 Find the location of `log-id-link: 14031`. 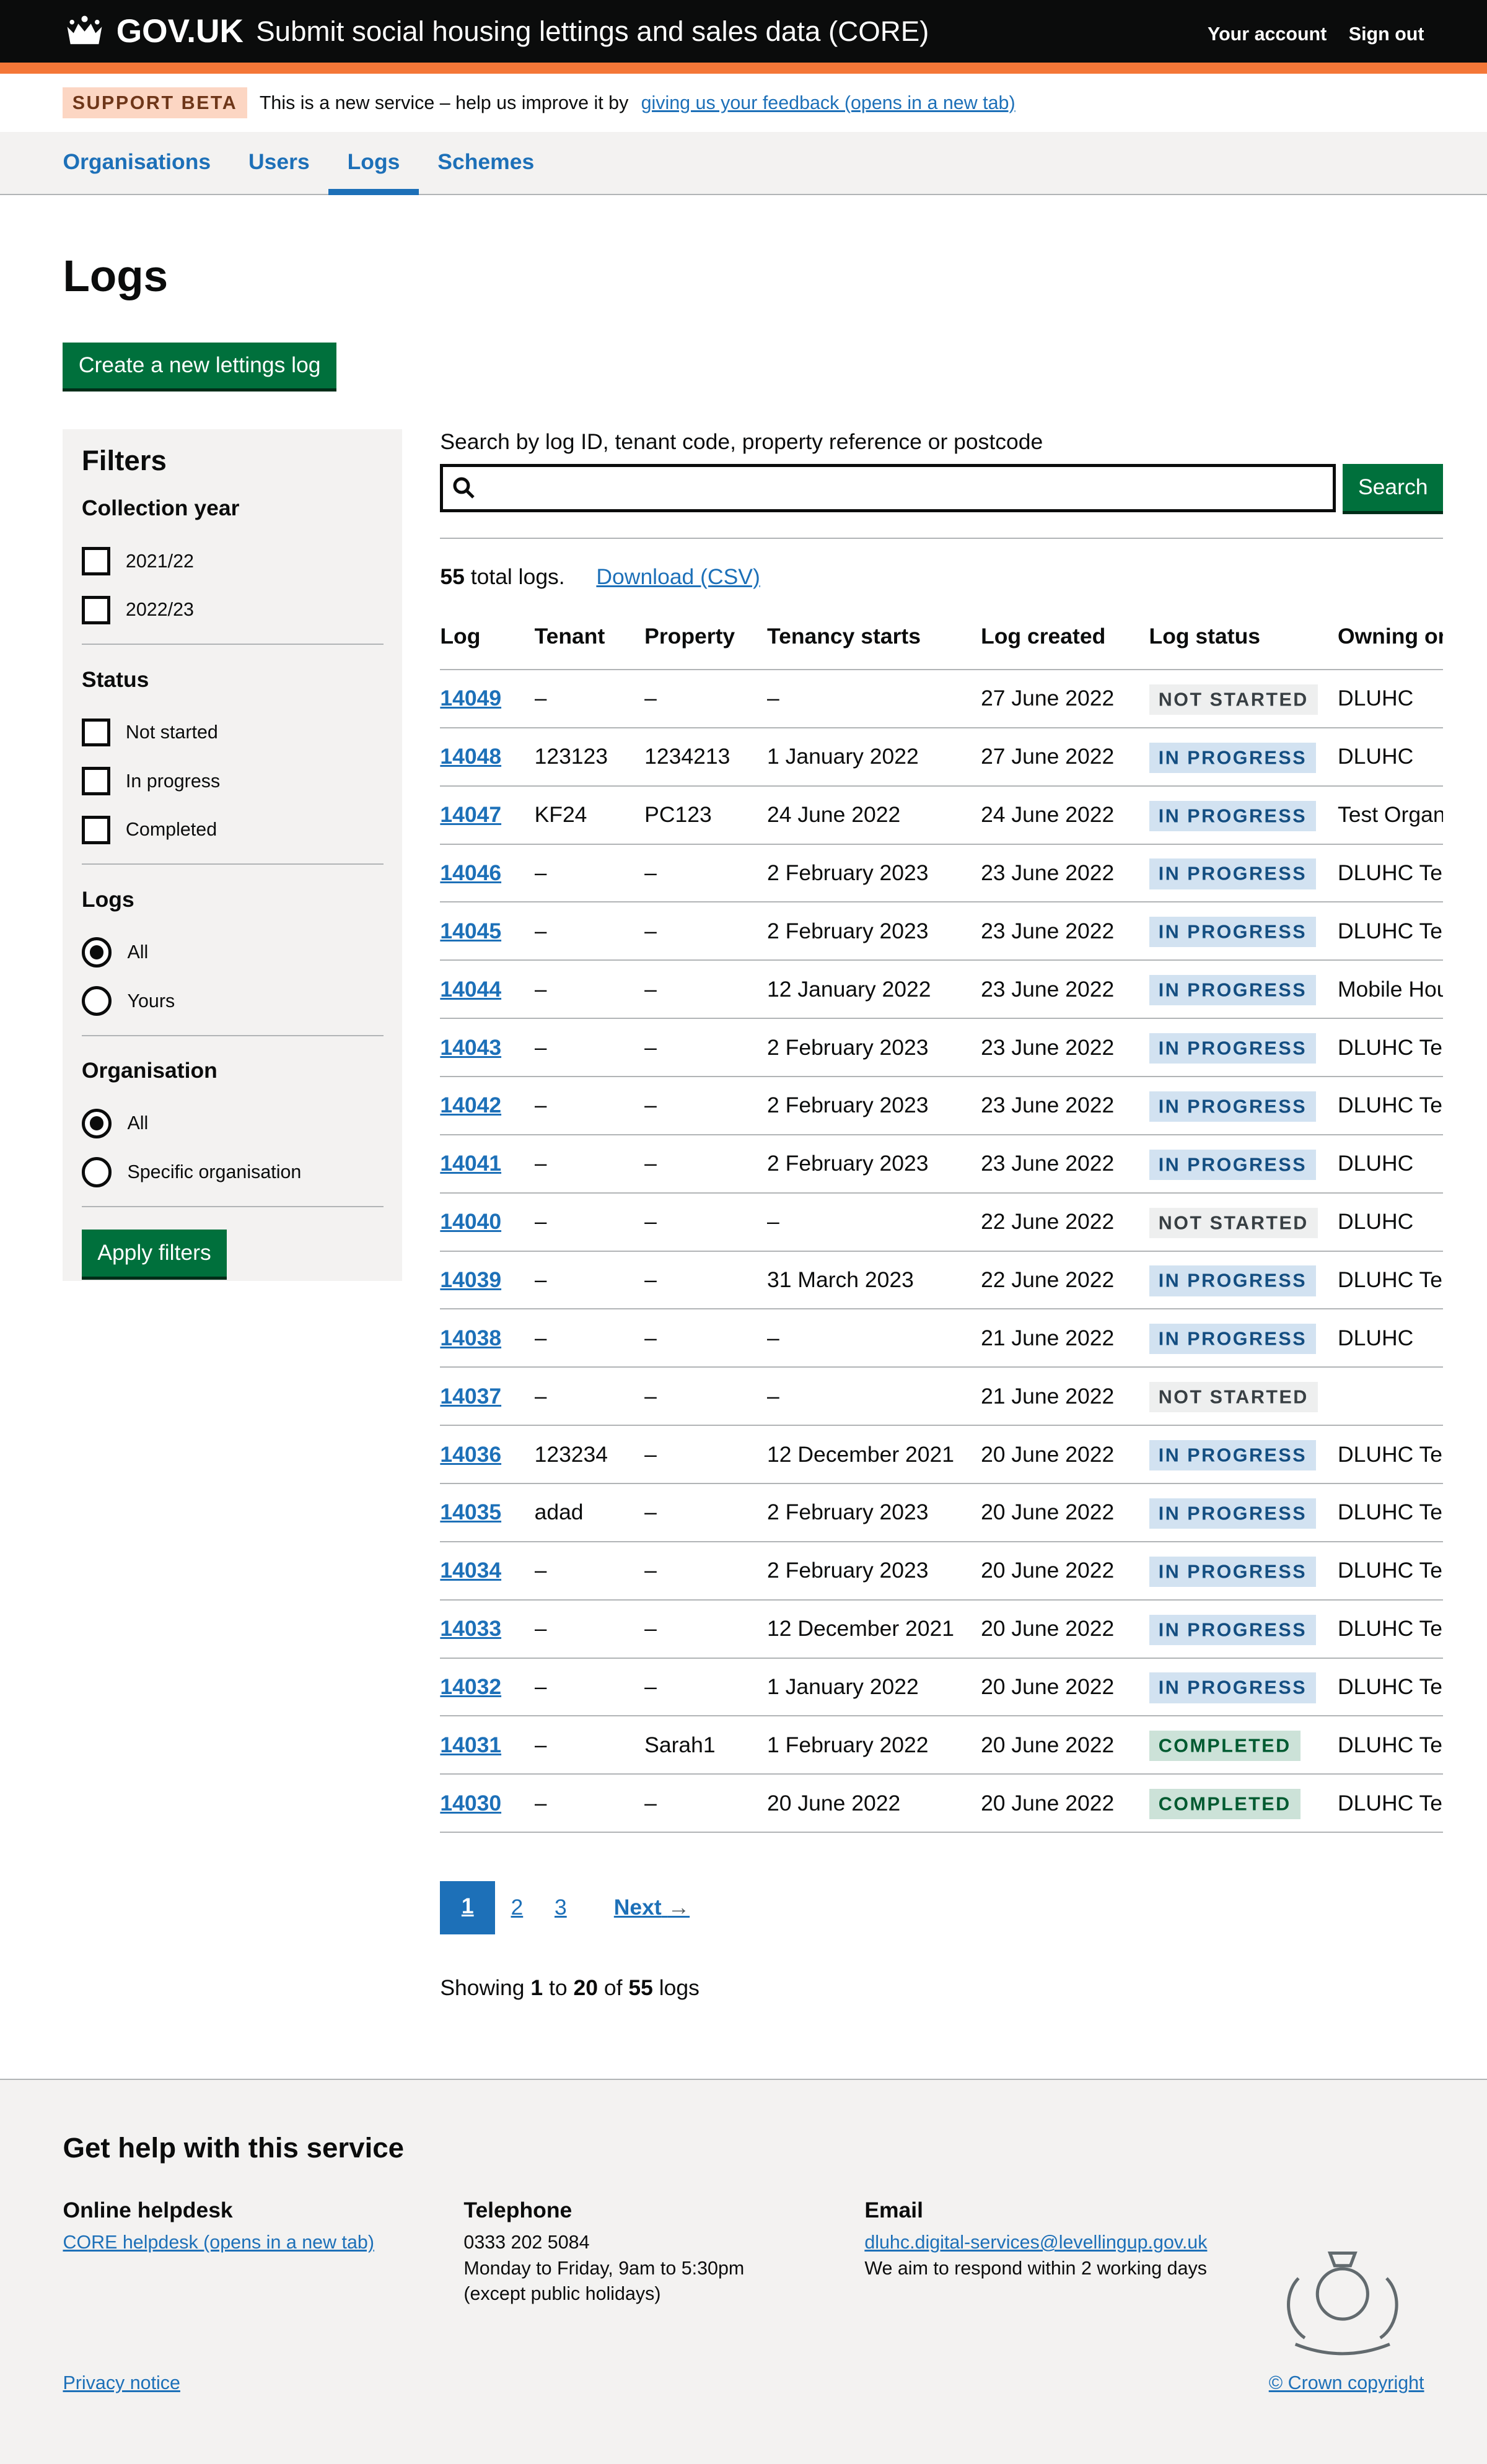

log-id-link: 14031 is located at coordinates (471, 1745).